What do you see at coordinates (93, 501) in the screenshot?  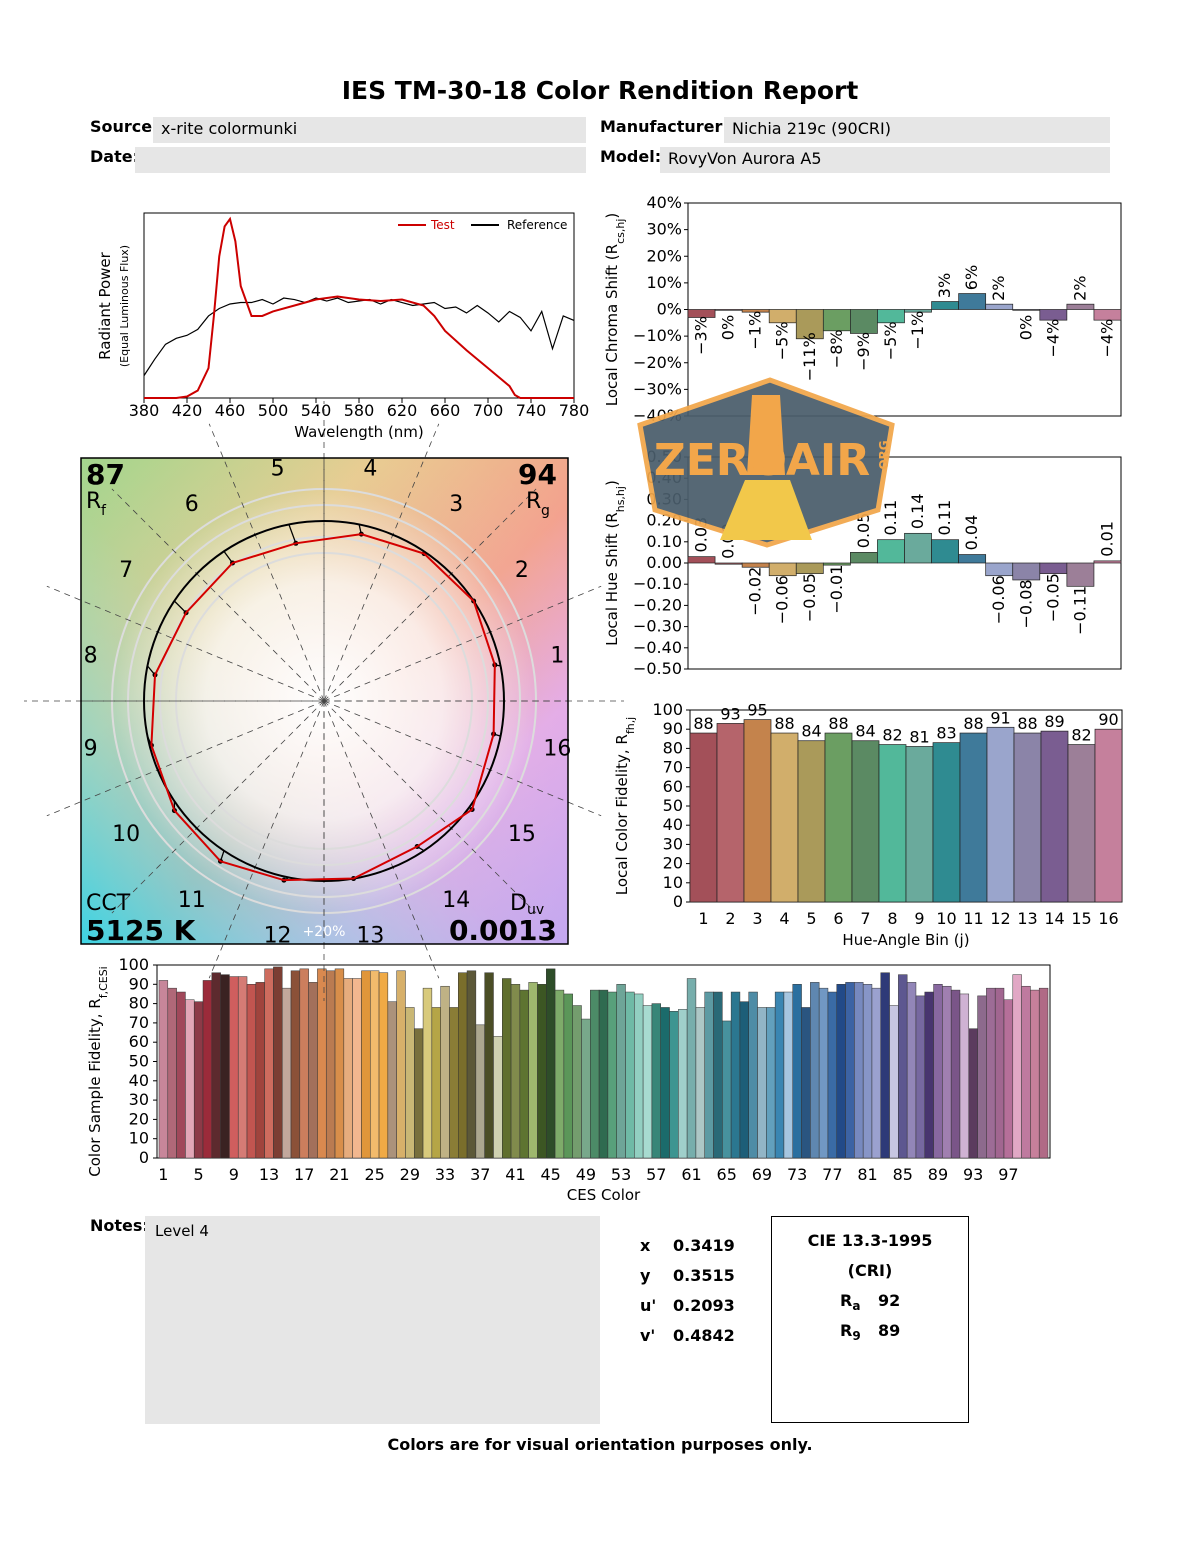 I see `rf-label: R` at bounding box center [93, 501].